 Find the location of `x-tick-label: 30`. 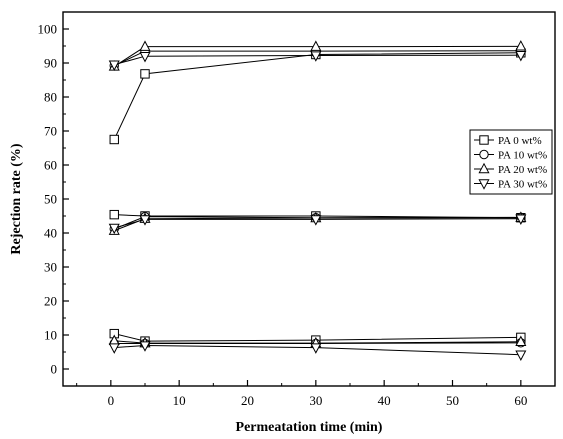

x-tick-label: 30 is located at coordinates (315, 400).